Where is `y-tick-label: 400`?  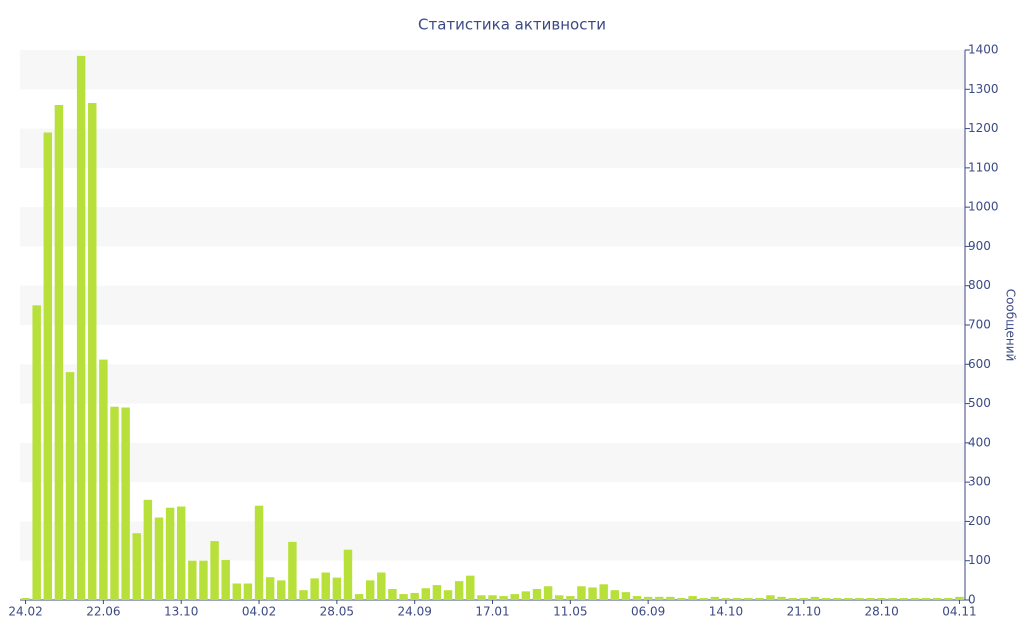 y-tick-label: 400 is located at coordinates (979, 442).